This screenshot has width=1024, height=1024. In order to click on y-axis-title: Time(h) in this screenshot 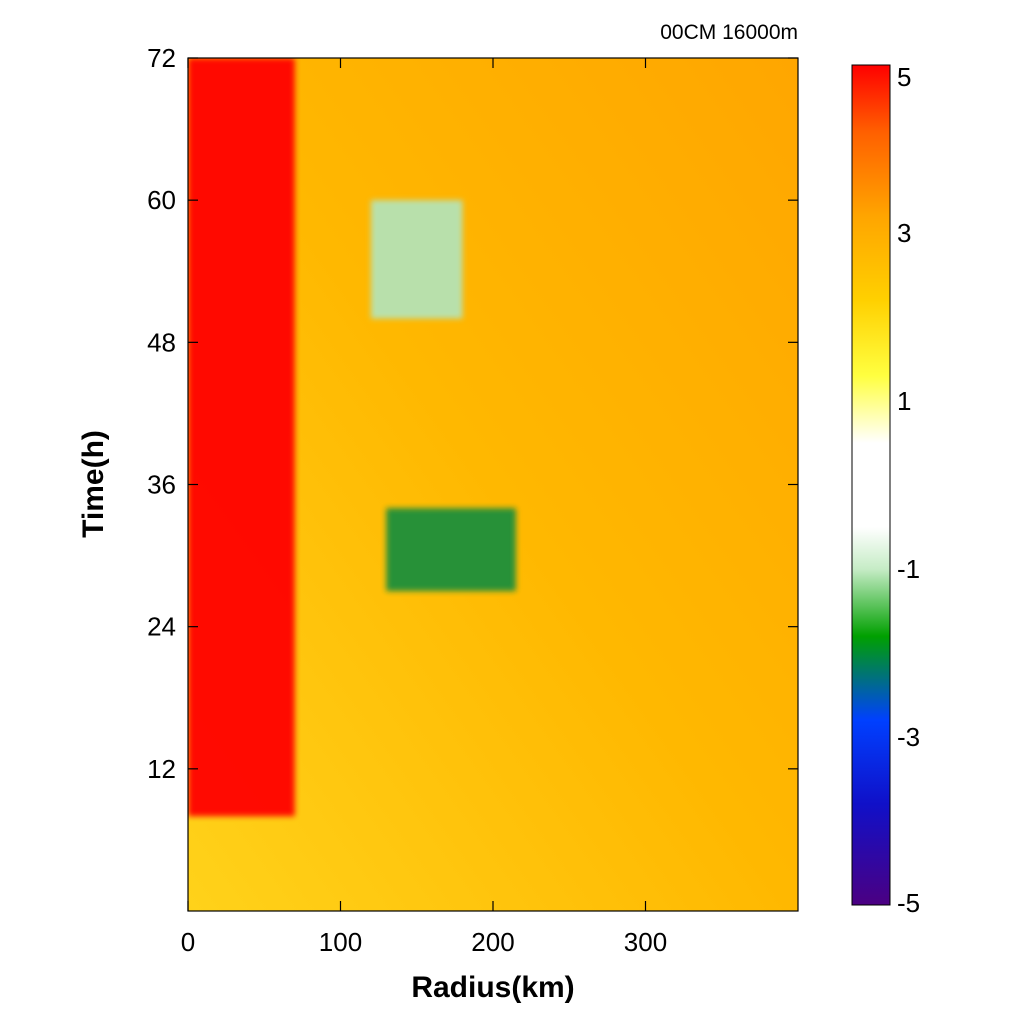, I will do `click(93, 484)`.